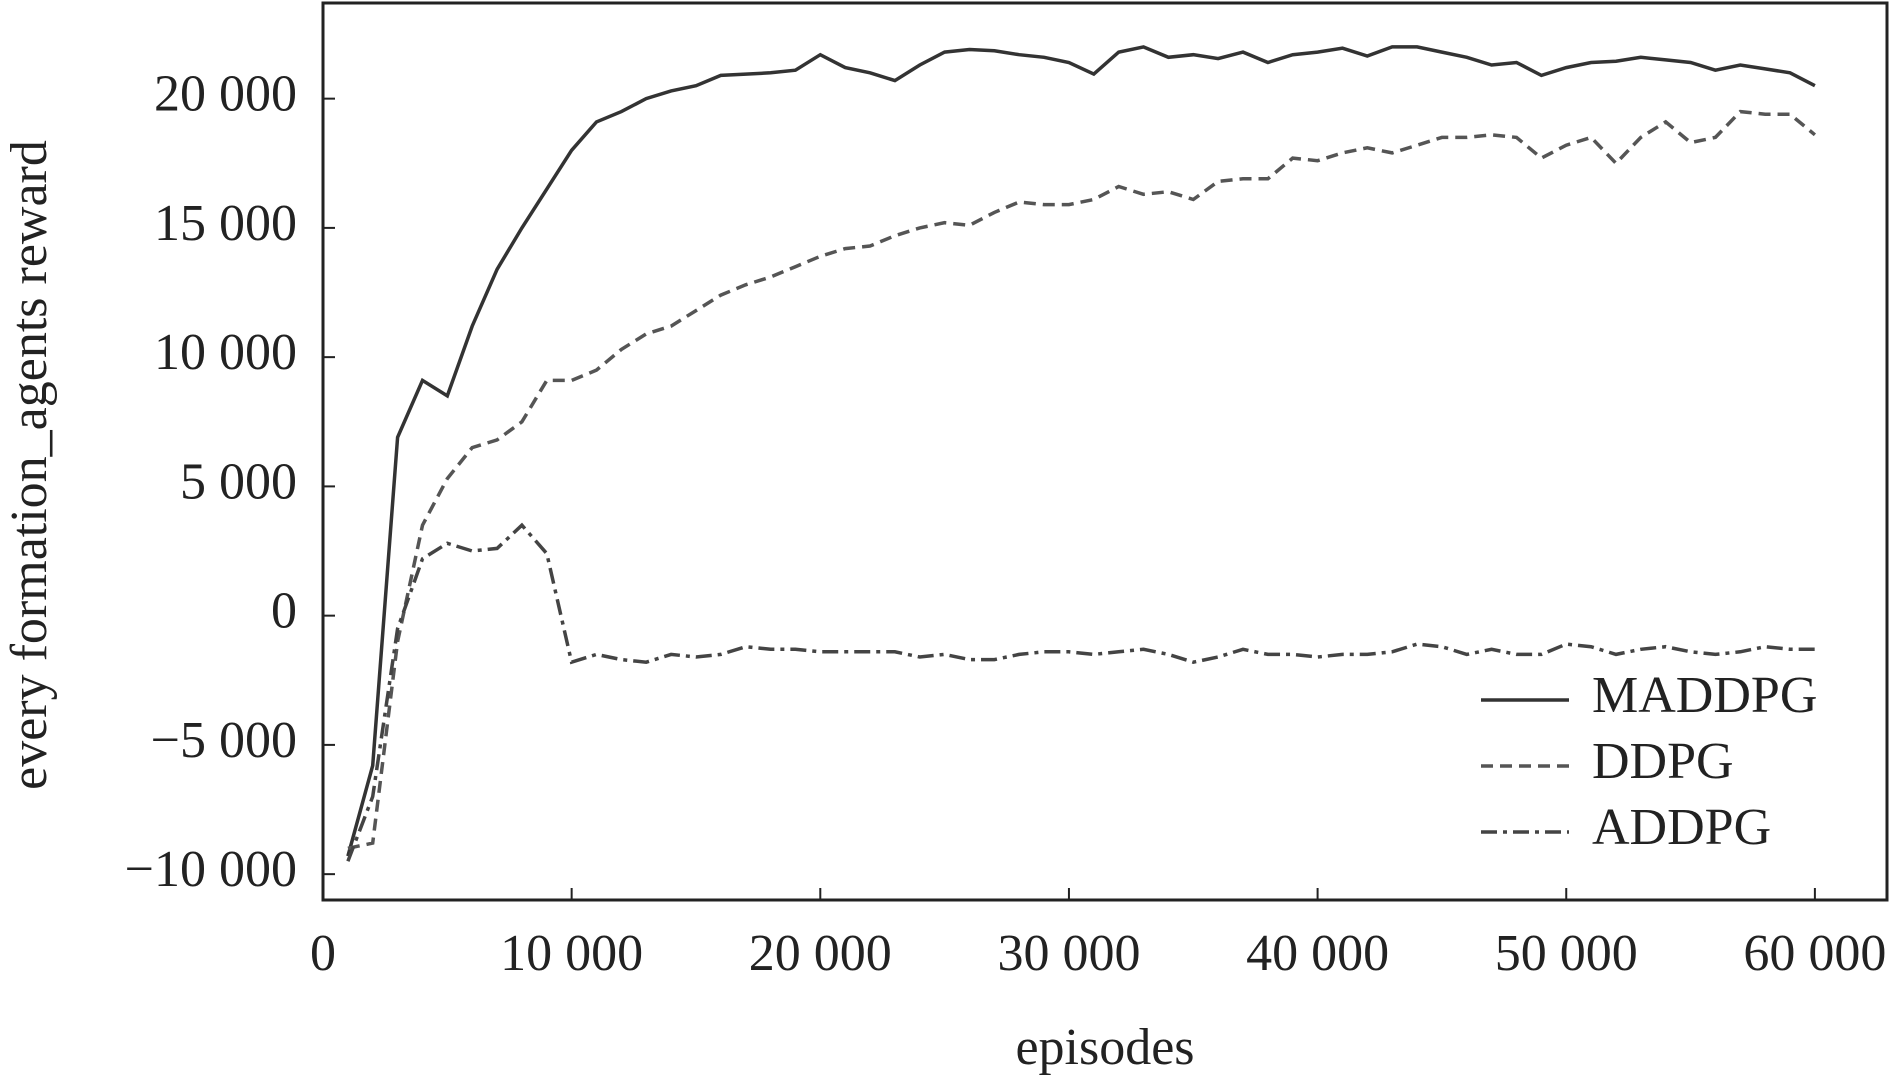 The height and width of the screenshot is (1087, 1890). I want to click on y-tick-label: 0, so click(284, 611).